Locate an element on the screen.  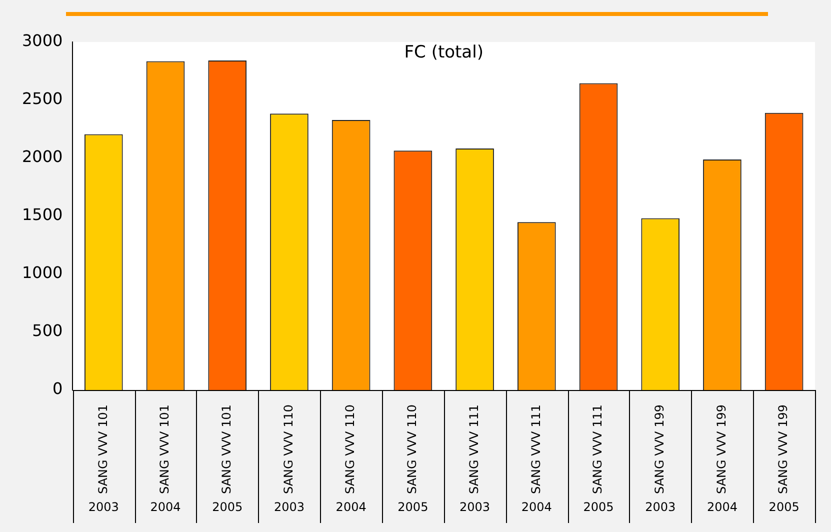
y-tick-label: 500 is located at coordinates (47, 330).